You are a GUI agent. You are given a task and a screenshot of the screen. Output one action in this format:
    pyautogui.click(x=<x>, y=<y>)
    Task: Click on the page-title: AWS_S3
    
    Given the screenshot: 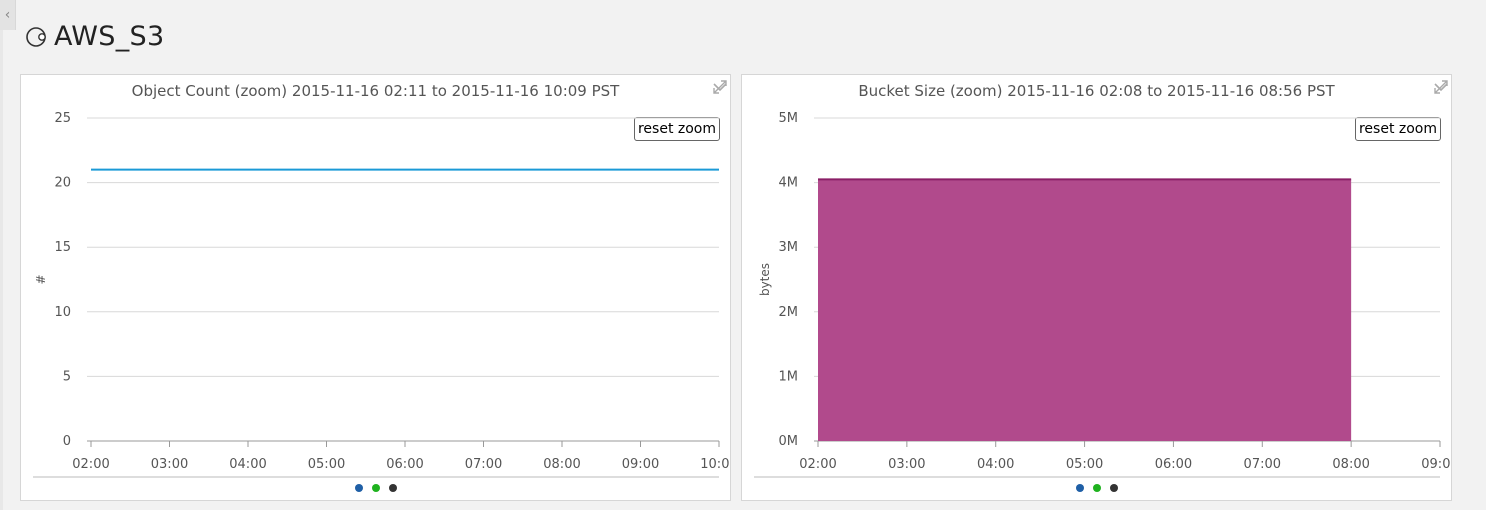 What is the action you would take?
    pyautogui.click(x=109, y=36)
    